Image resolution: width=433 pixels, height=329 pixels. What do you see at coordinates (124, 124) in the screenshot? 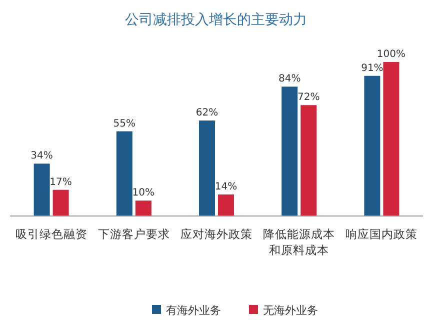
I see `data-label: 55%` at bounding box center [124, 124].